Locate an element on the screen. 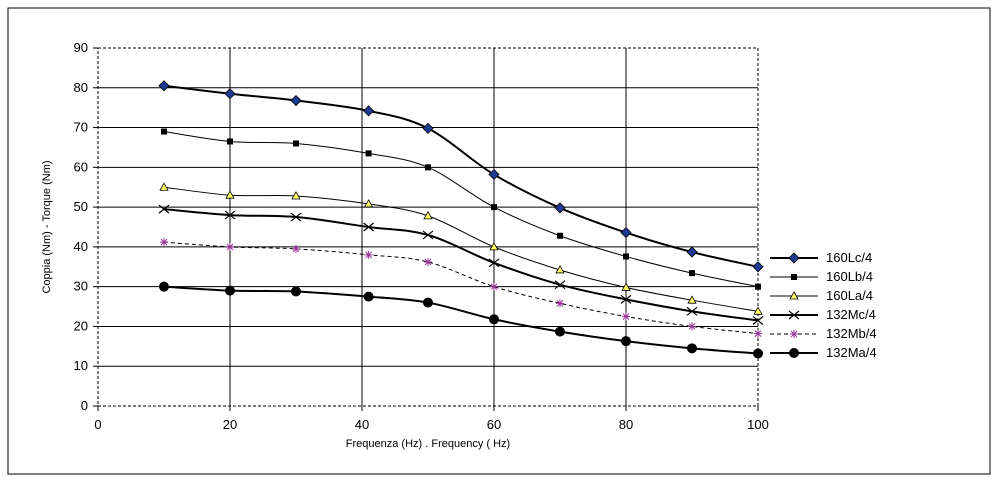 Image resolution: width=998 pixels, height=487 pixels. legend-label: 132Ma/4 is located at coordinates (851, 352).